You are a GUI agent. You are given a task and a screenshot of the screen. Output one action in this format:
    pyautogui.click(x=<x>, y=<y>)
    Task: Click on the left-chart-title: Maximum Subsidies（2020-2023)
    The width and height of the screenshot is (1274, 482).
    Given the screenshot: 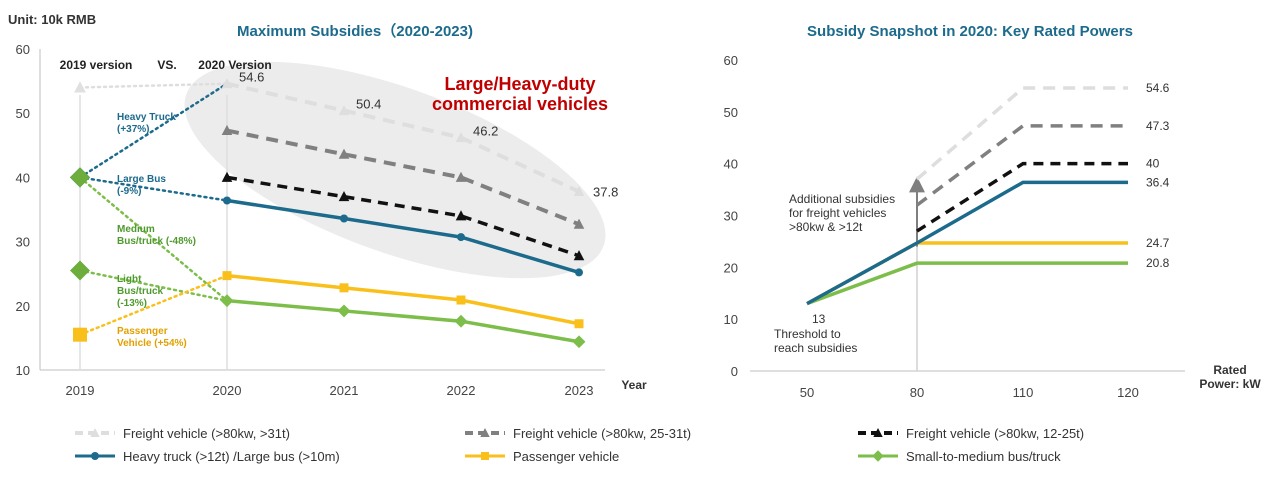 What is the action you would take?
    pyautogui.click(x=355, y=31)
    